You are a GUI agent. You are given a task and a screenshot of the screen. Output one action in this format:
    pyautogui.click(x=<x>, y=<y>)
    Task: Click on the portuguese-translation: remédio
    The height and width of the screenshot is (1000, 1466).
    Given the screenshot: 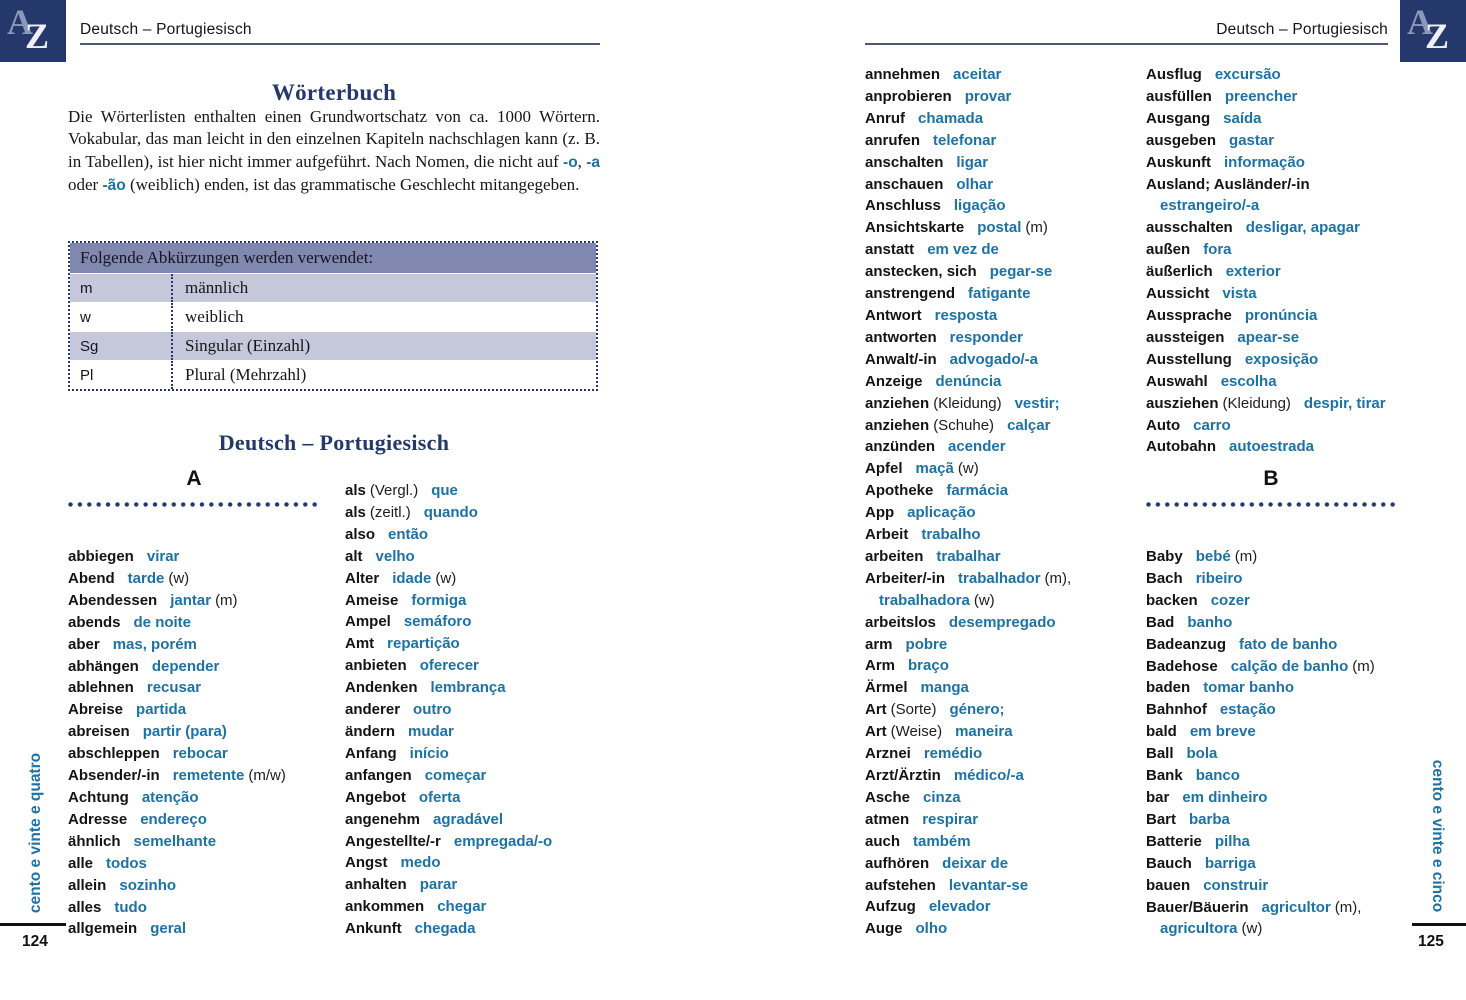 What is the action you would take?
    pyautogui.click(x=953, y=754)
    